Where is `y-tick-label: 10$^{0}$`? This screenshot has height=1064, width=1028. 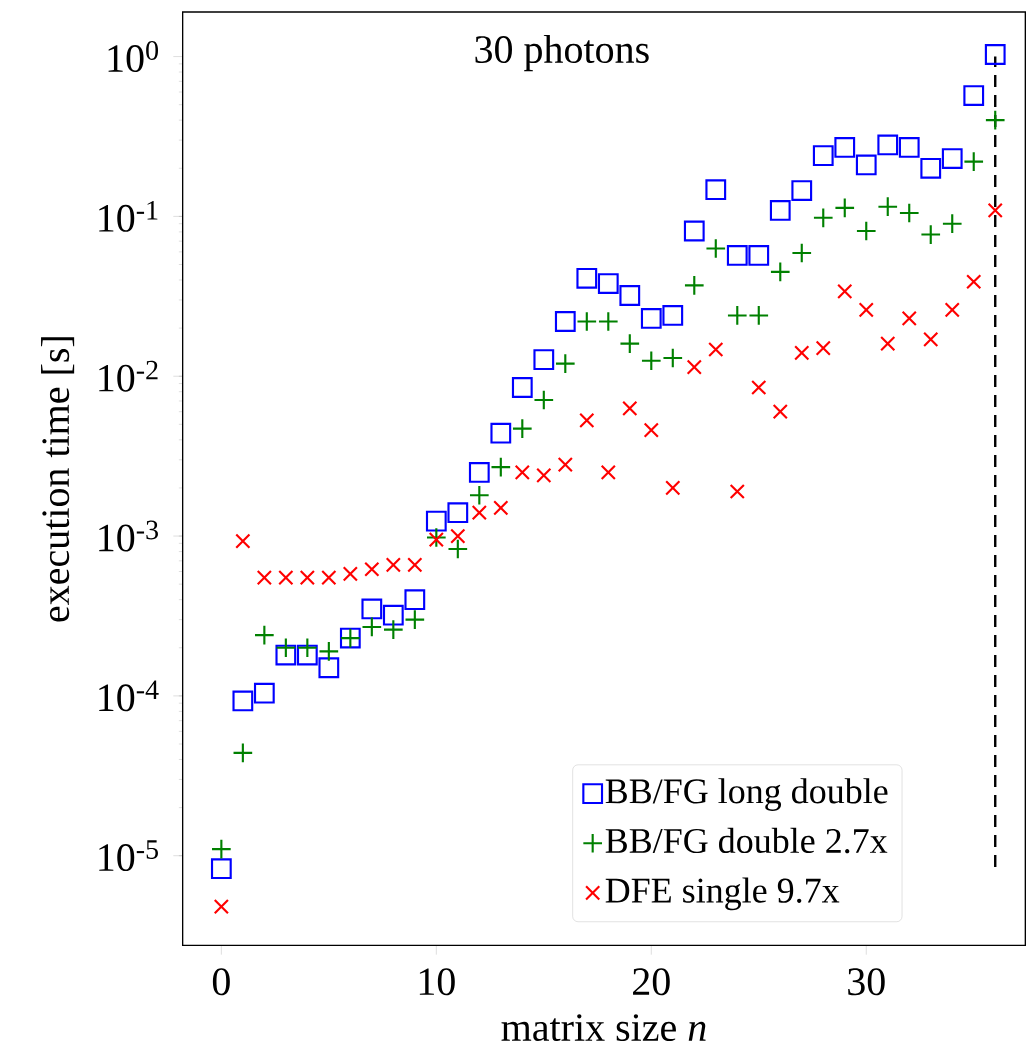 y-tick-label: 10$^{0}$ is located at coordinates (133, 57).